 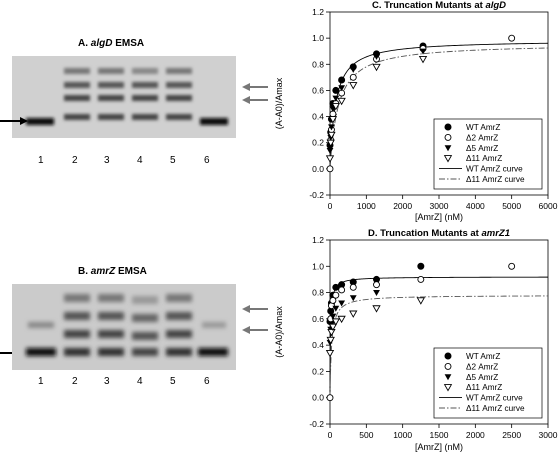 I want to click on chart-d-ytick-label: 0.2, so click(x=318, y=371).